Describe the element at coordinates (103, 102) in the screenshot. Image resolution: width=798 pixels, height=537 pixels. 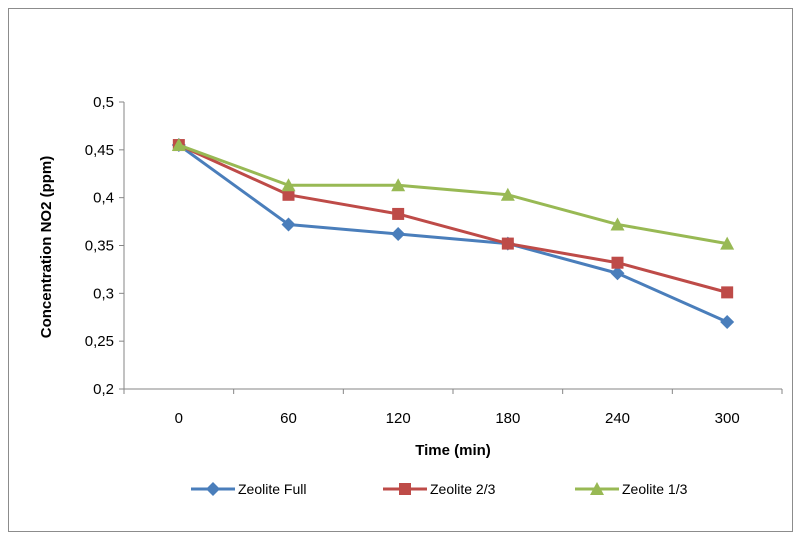
I see `y-tick-label: 0,5` at that location.